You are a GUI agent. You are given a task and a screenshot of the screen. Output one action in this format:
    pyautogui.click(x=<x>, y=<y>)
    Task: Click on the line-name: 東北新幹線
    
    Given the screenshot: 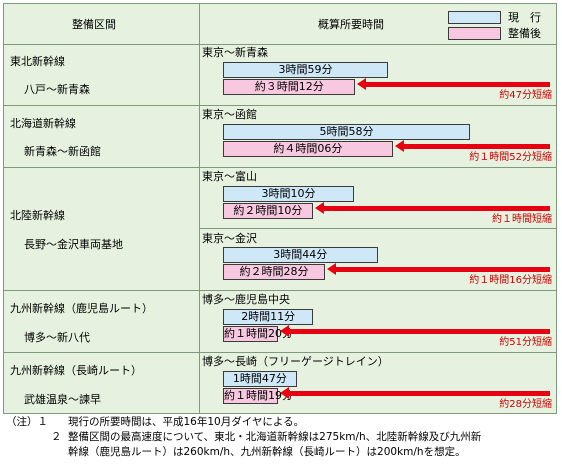 What is the action you would take?
    pyautogui.click(x=37, y=61)
    